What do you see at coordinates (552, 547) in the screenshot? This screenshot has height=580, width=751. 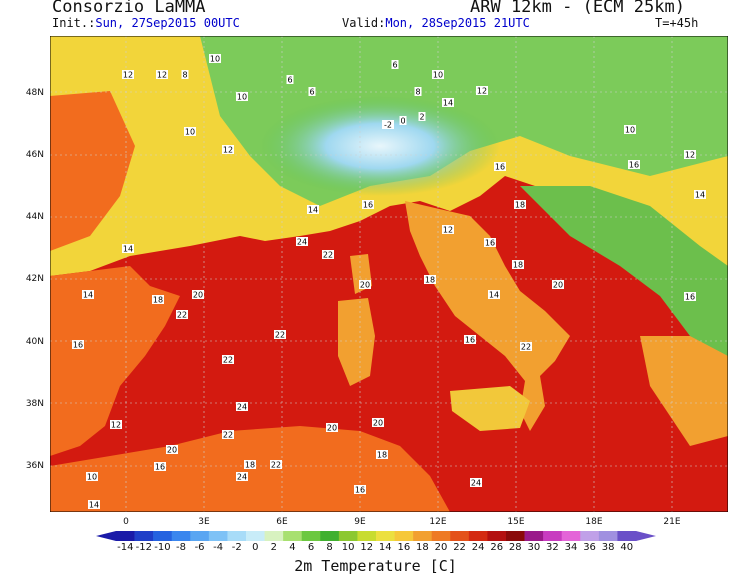 I see `colorbar-label: 32` at bounding box center [552, 547].